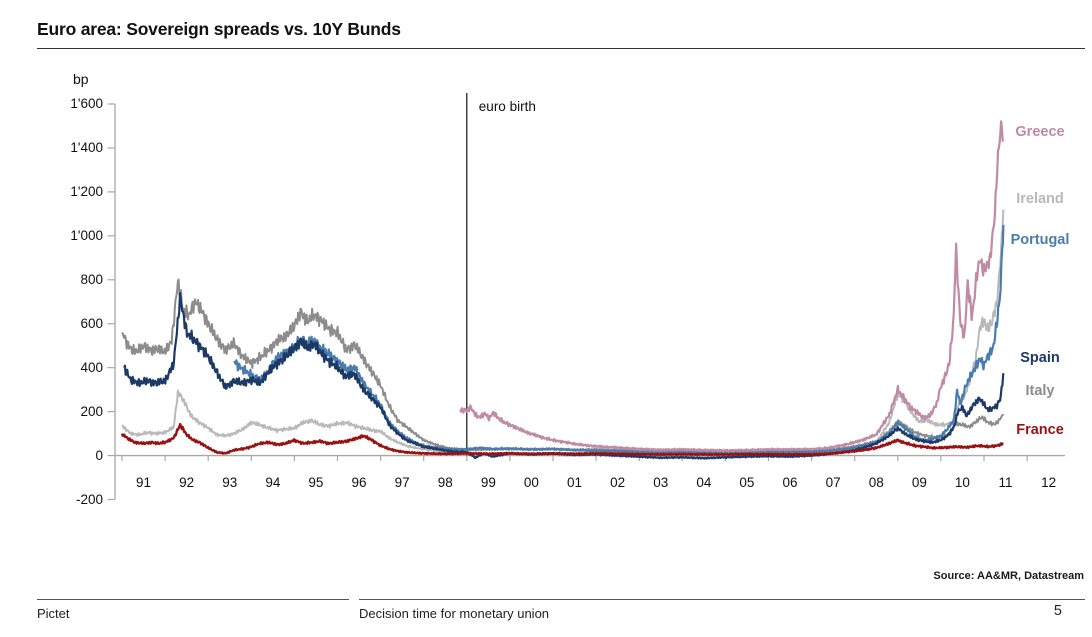  I want to click on footer-brand: Pictet, so click(53, 613).